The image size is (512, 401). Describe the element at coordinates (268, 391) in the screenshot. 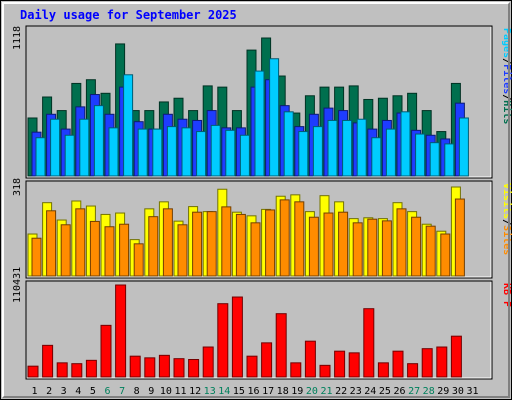

I see `x-tick-label-17: 17` at that location.